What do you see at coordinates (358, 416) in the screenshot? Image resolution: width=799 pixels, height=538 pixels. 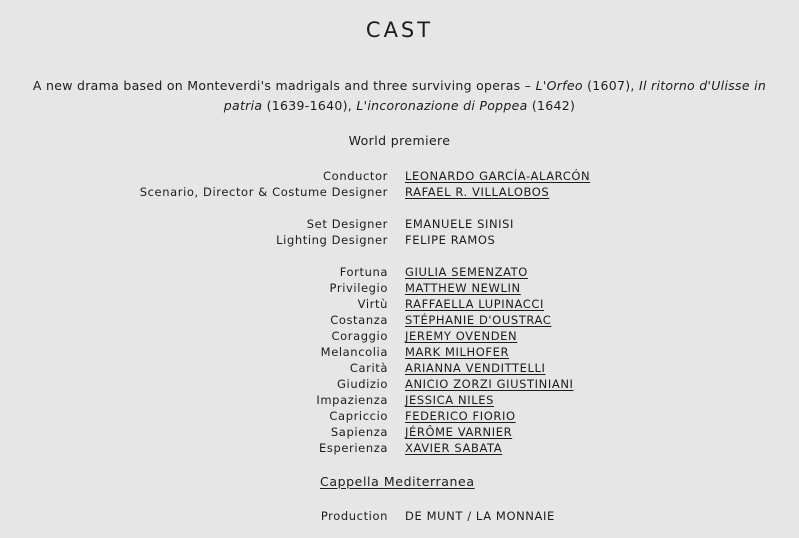 I see `credit-role: Capriccio` at bounding box center [358, 416].